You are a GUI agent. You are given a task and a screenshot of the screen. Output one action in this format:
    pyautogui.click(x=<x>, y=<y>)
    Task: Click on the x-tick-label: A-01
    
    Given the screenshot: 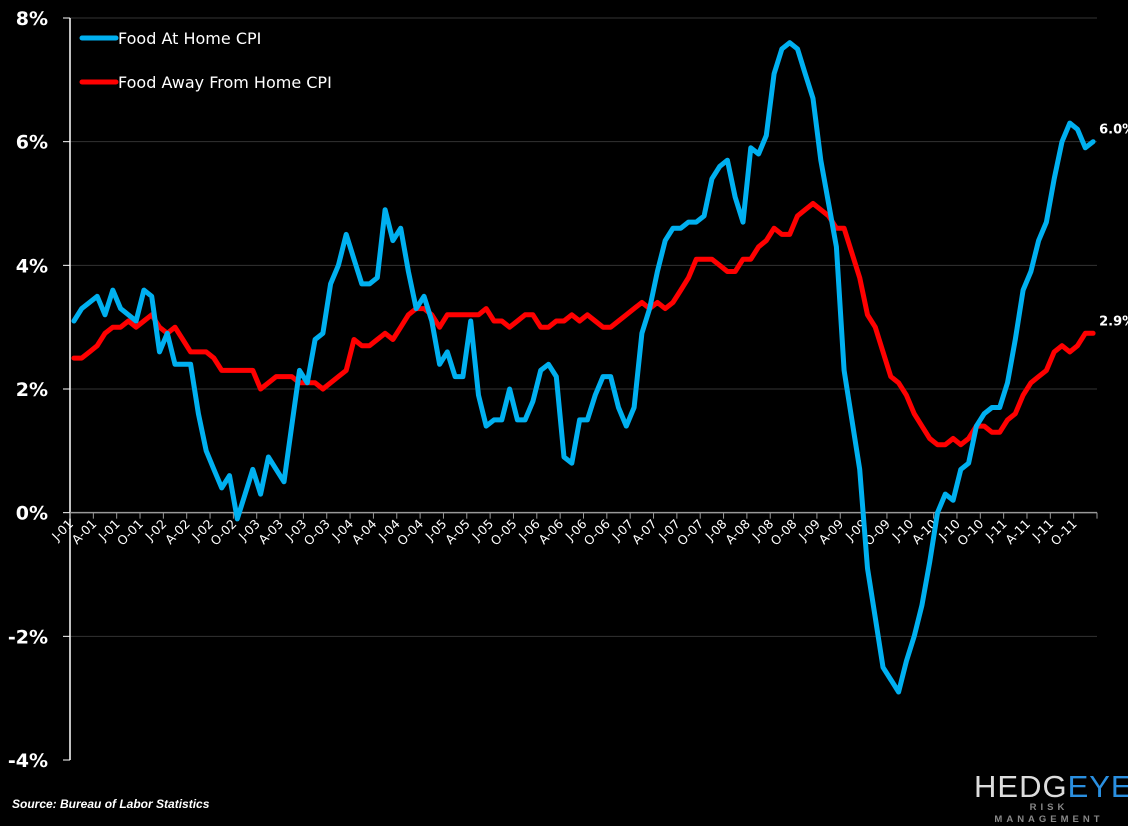 What is the action you would take?
    pyautogui.click(x=84, y=531)
    